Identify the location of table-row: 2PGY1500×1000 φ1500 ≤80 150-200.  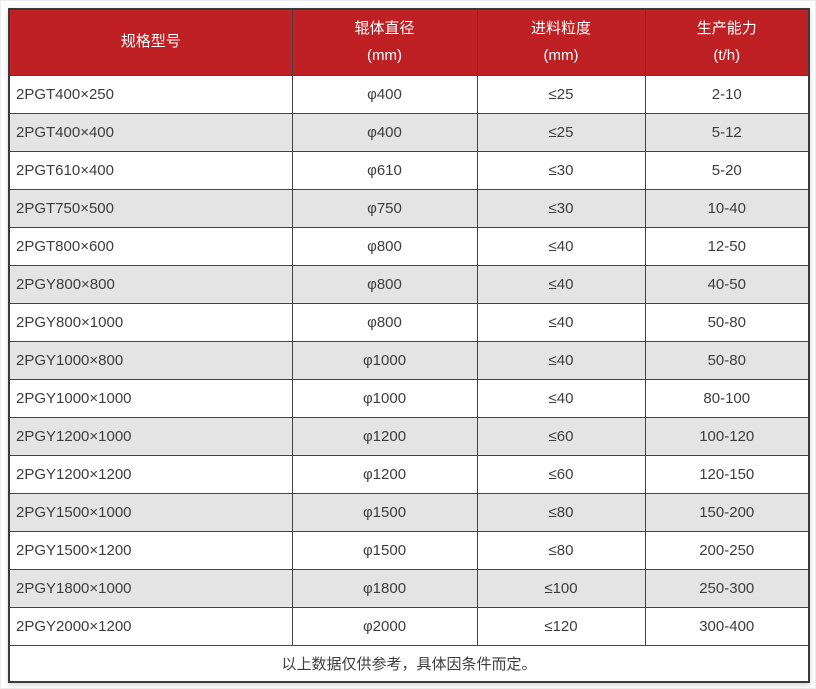
(409, 512).